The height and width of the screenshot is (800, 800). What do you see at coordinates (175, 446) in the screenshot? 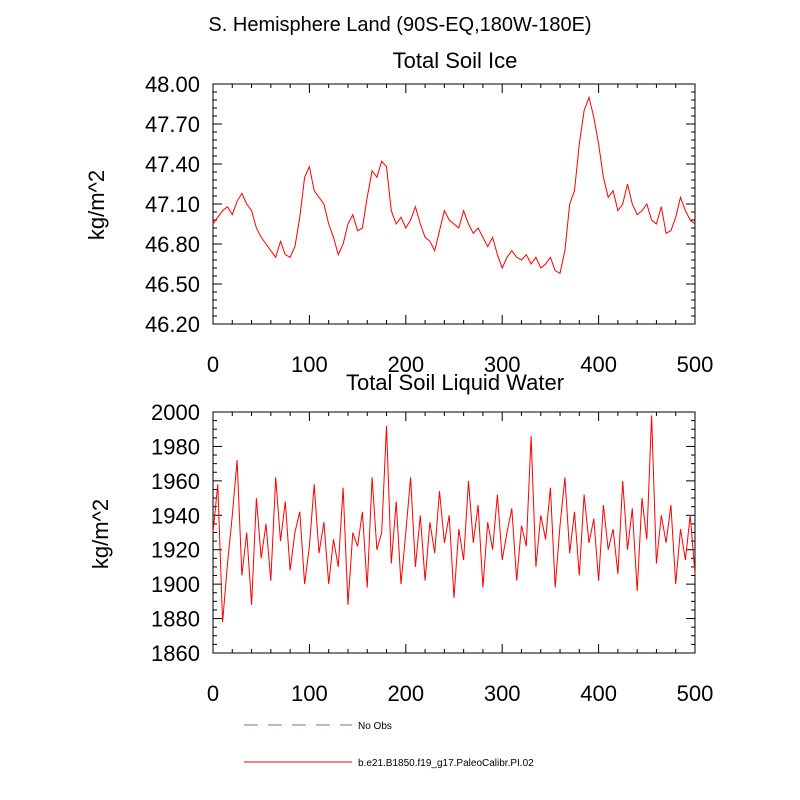
I see `y-tick-label: 1980` at bounding box center [175, 446].